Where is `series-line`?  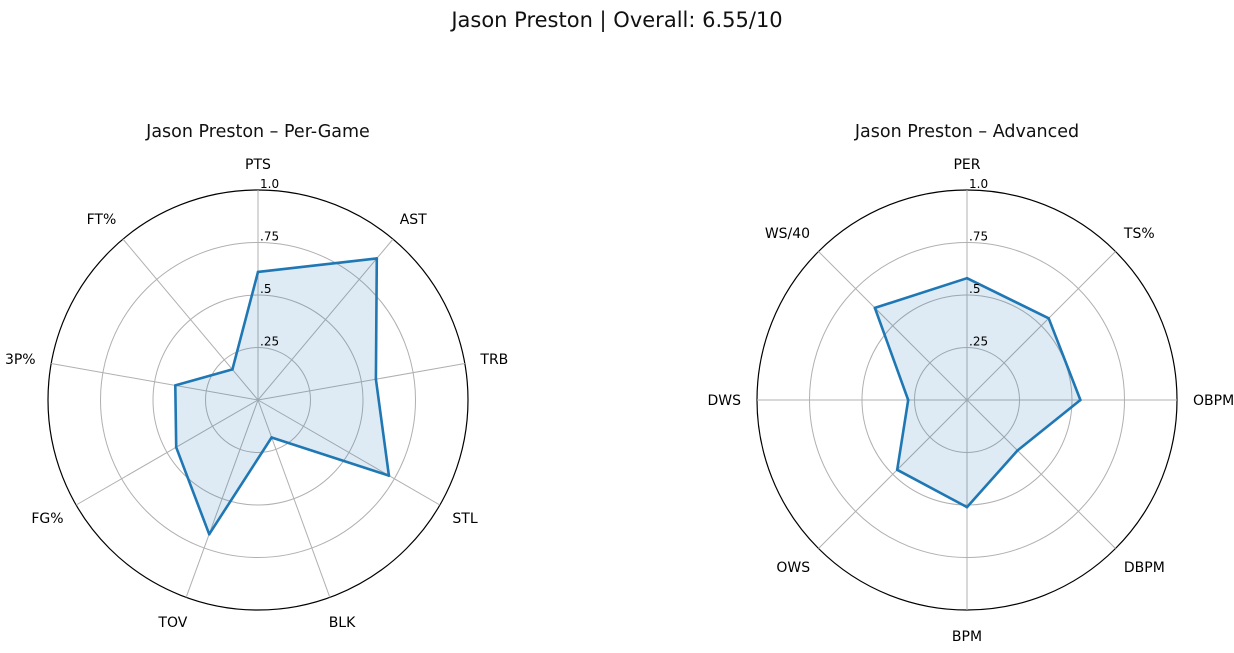 series-line is located at coordinates (282, 396).